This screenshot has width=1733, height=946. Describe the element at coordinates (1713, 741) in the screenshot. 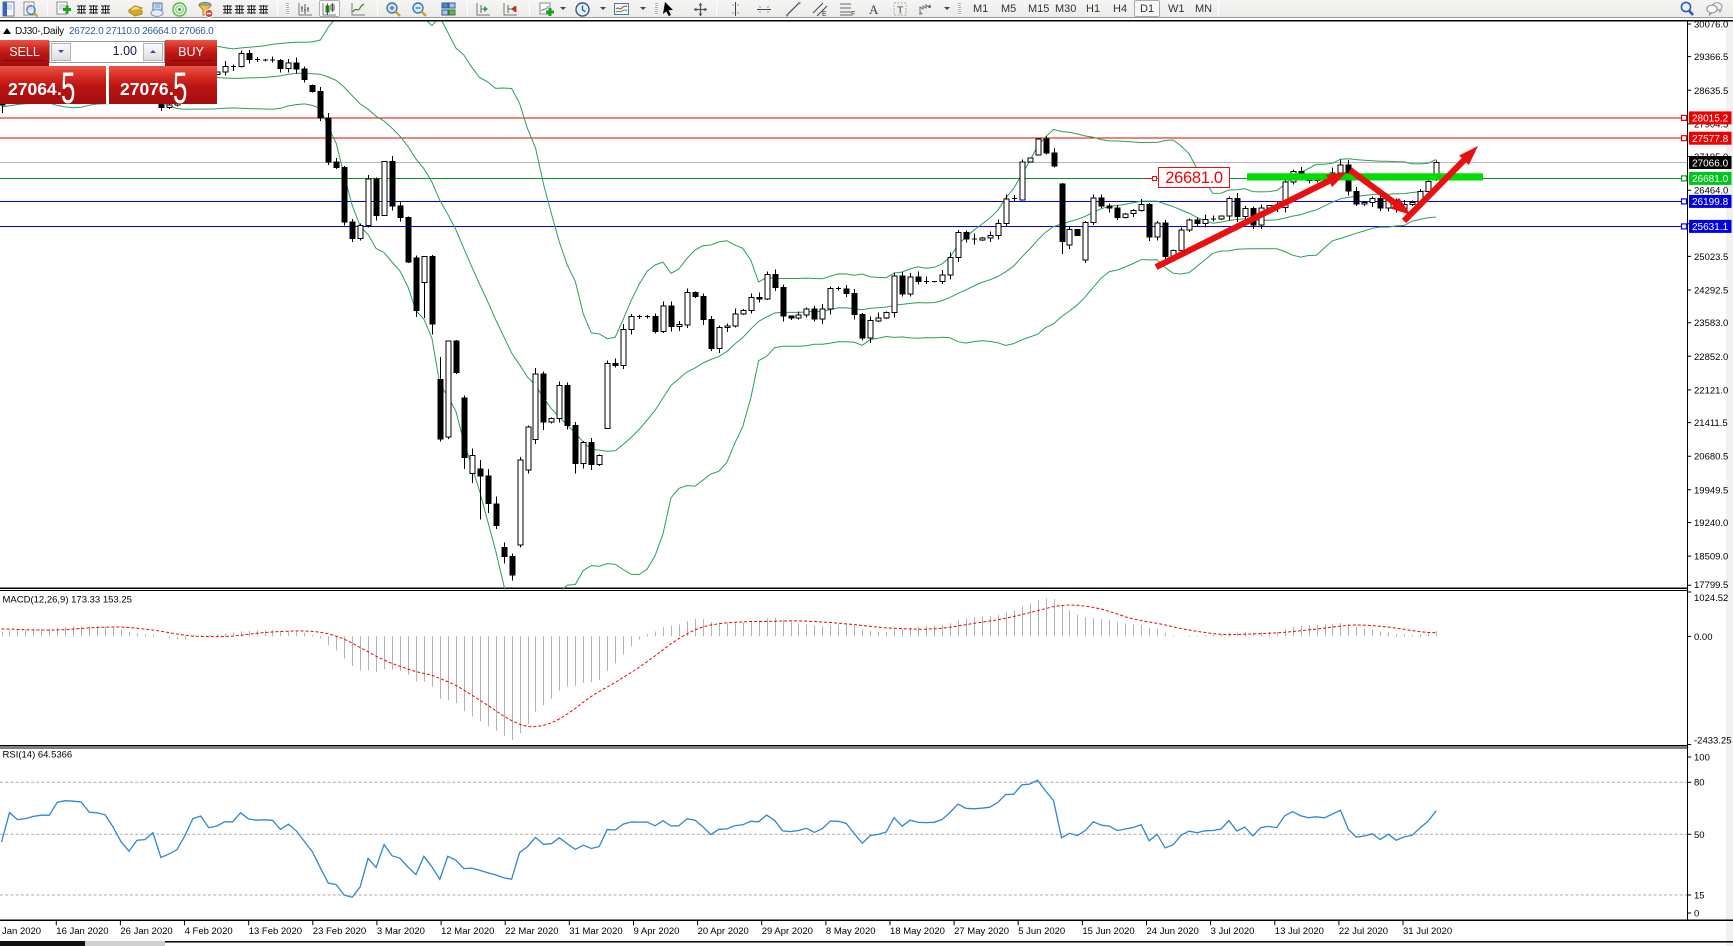

I see `svg-text: -2433.25` at that location.